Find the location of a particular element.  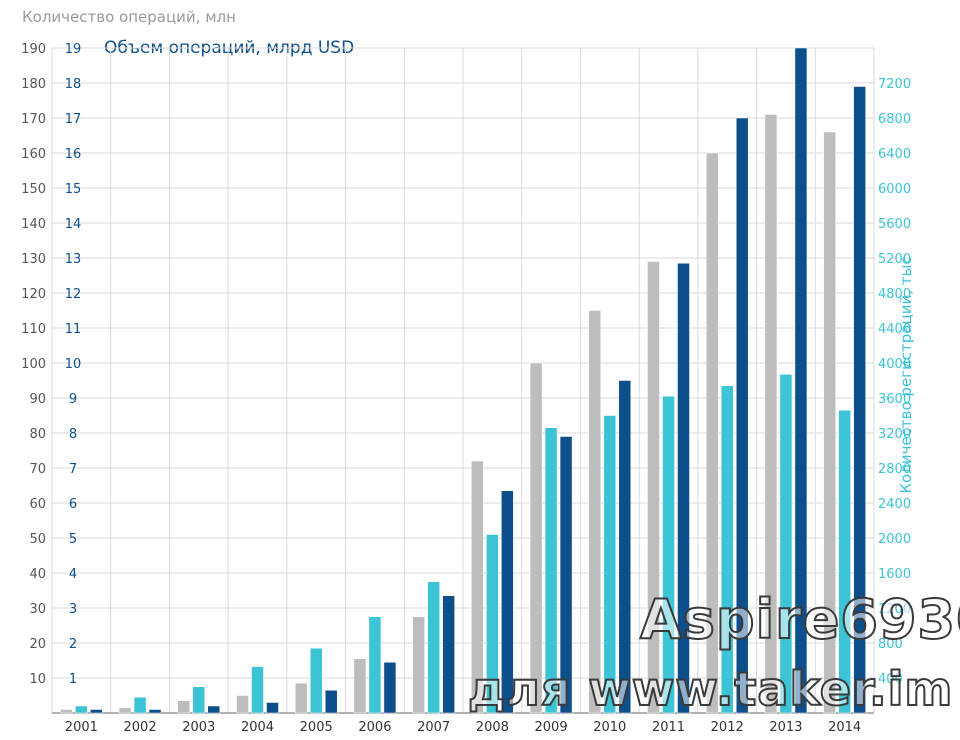

right-axis-tick-label: 4400 is located at coordinates (894, 329).